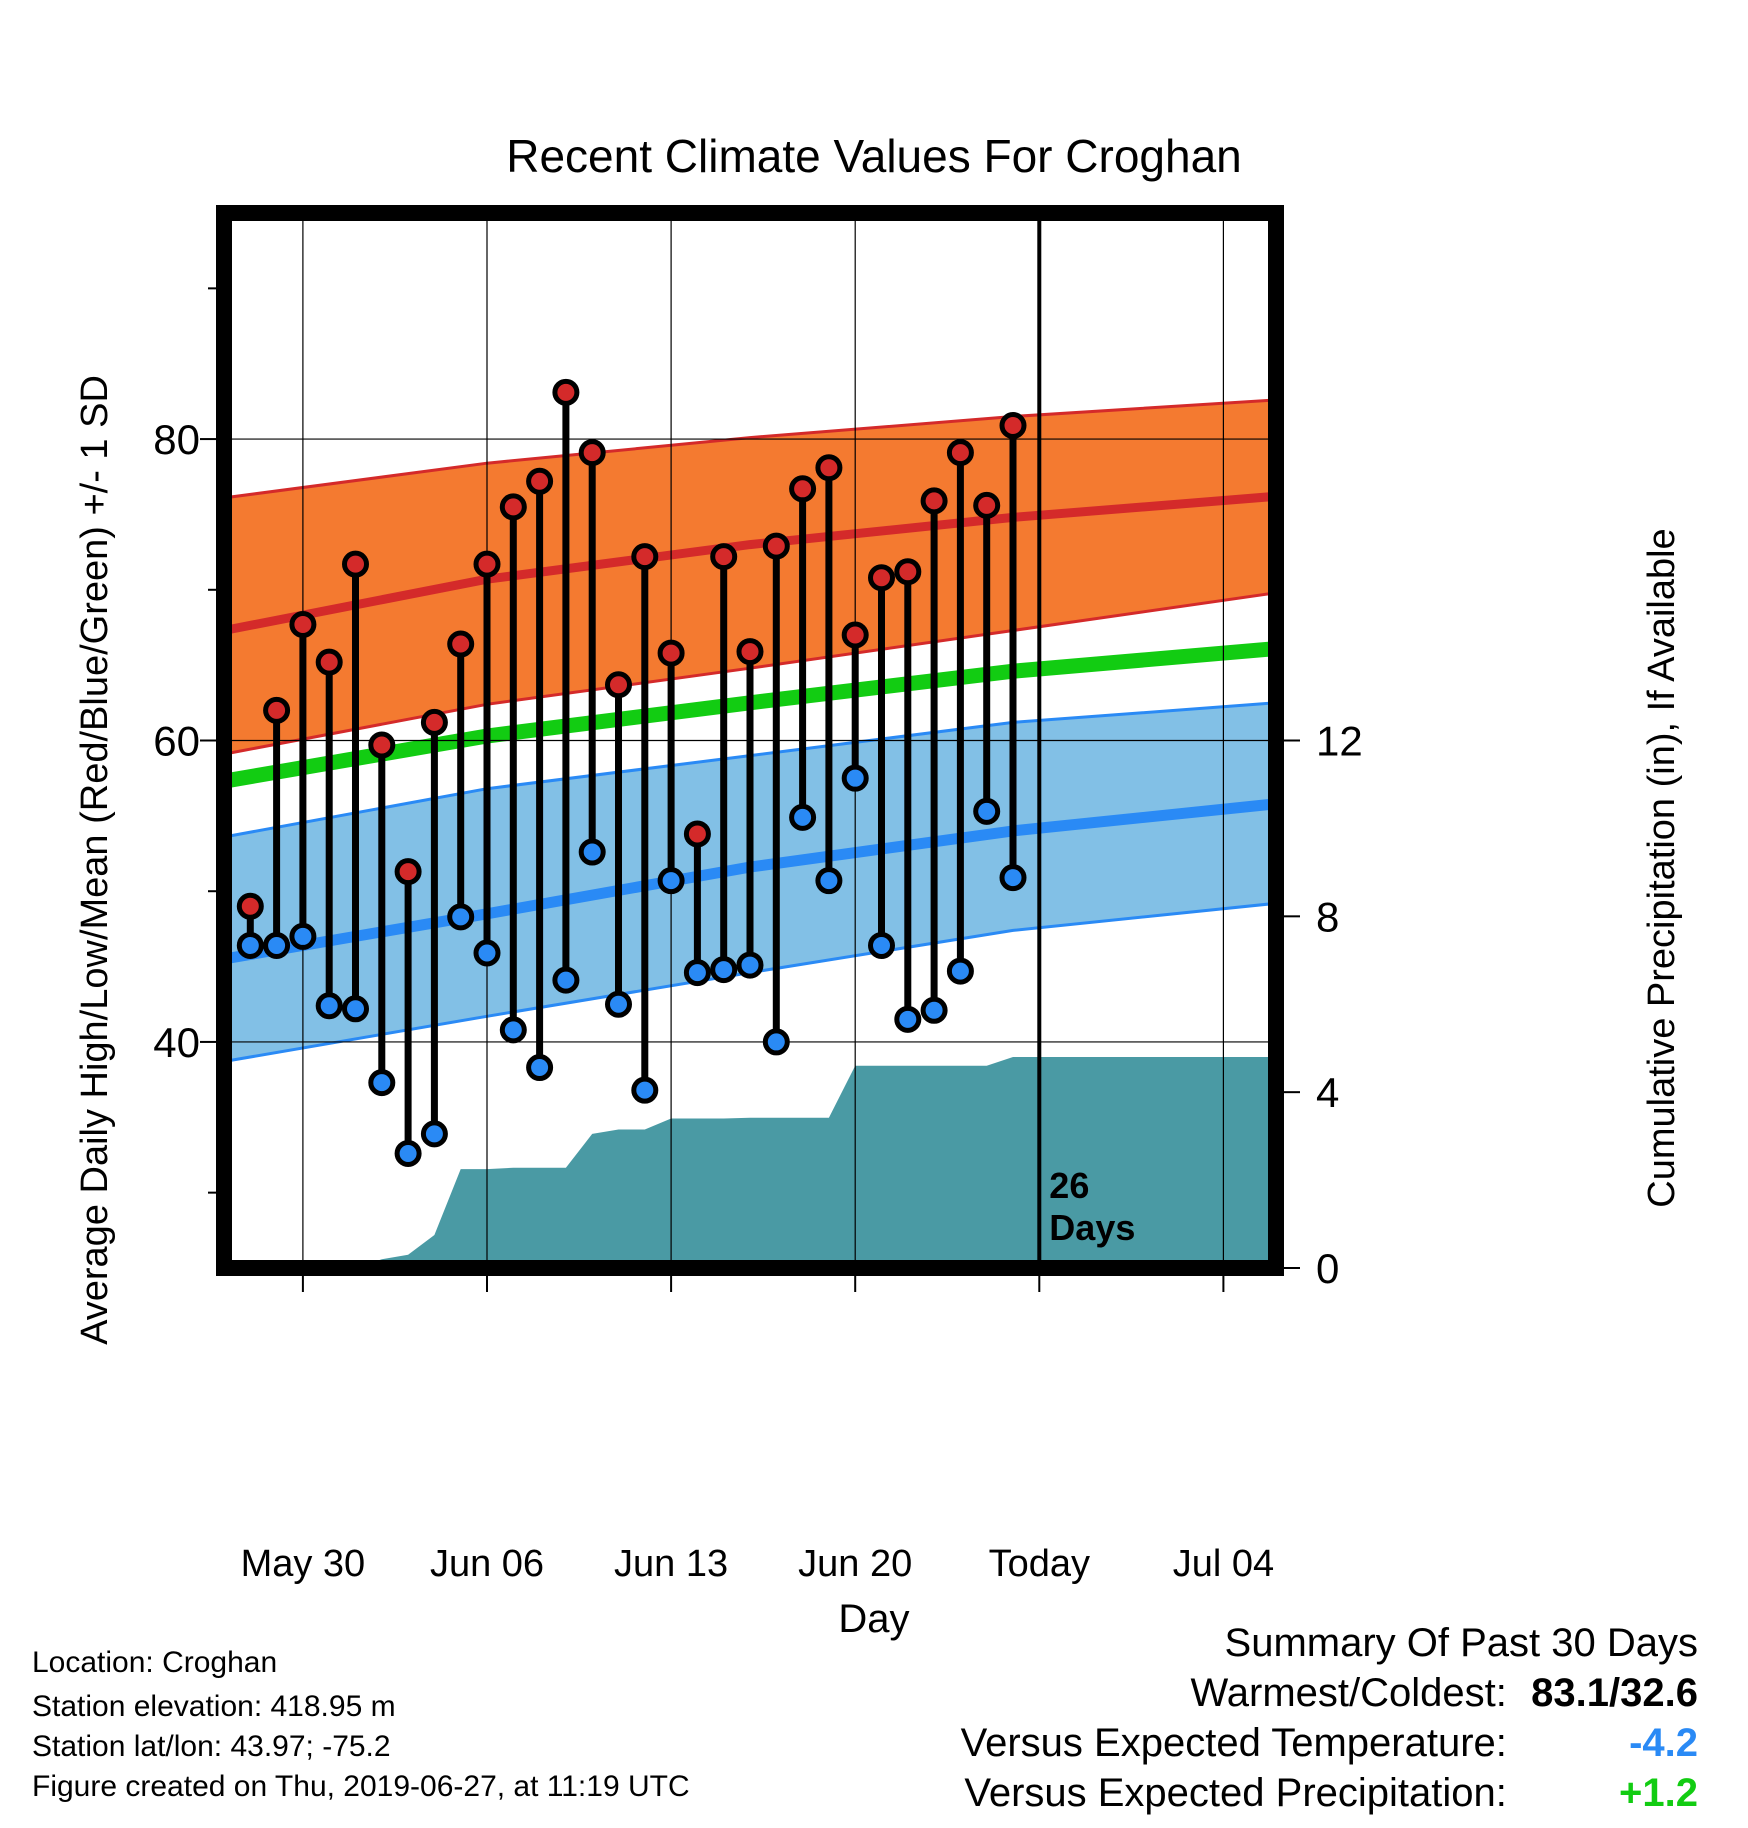  I want to click on y-left-tick-label: 80, so click(176, 439).